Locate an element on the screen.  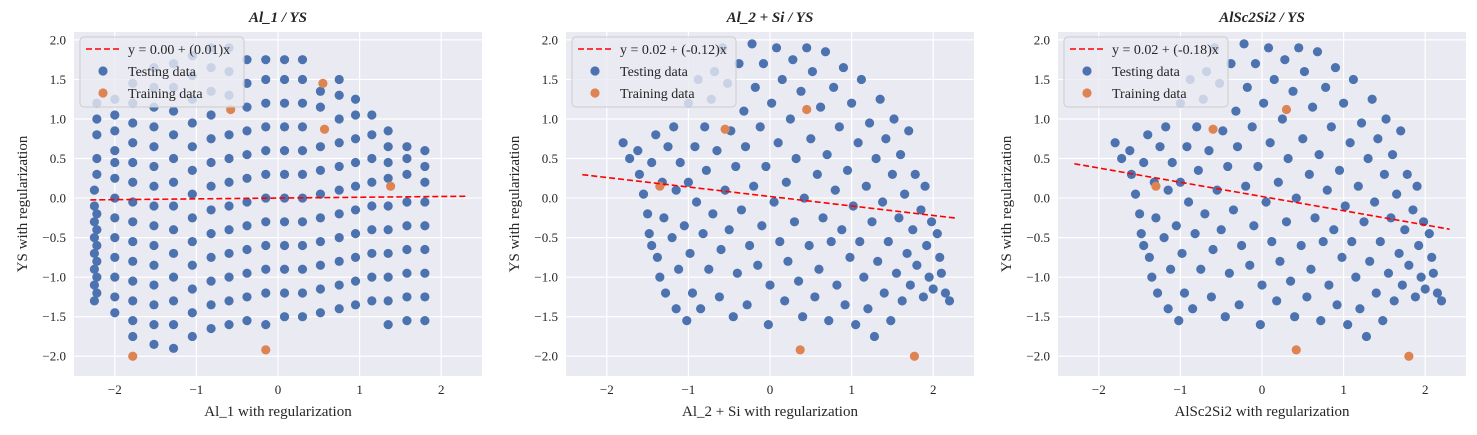
y-axis-label: YS with regularization is located at coordinates (515, 203).